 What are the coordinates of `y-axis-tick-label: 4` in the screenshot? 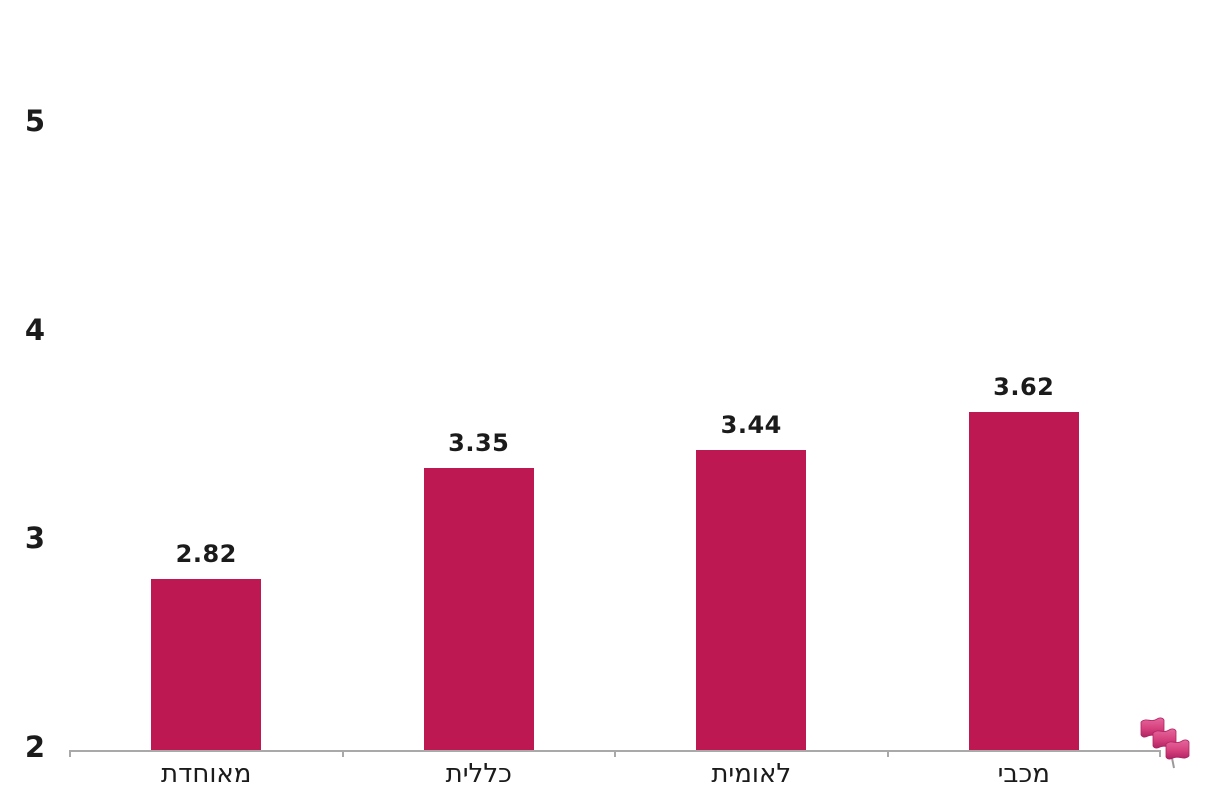 It's located at (35, 329).